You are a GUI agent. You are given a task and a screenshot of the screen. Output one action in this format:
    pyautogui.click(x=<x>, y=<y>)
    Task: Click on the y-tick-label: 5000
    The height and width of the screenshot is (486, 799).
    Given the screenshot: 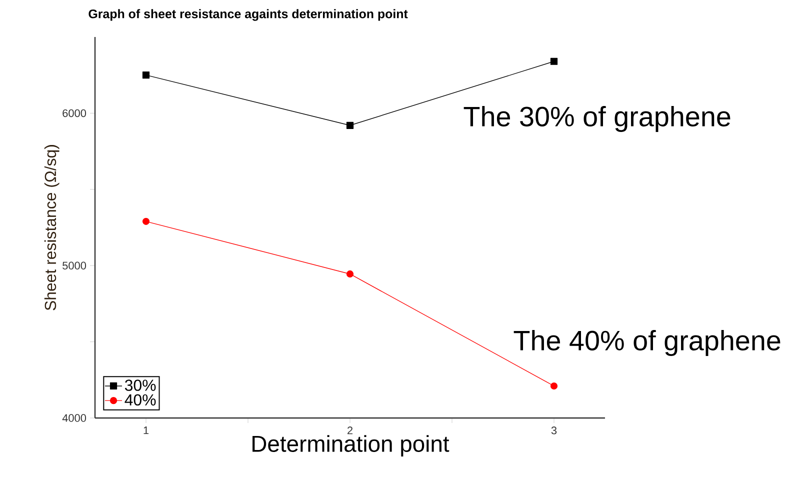 What is the action you would take?
    pyautogui.click(x=74, y=266)
    